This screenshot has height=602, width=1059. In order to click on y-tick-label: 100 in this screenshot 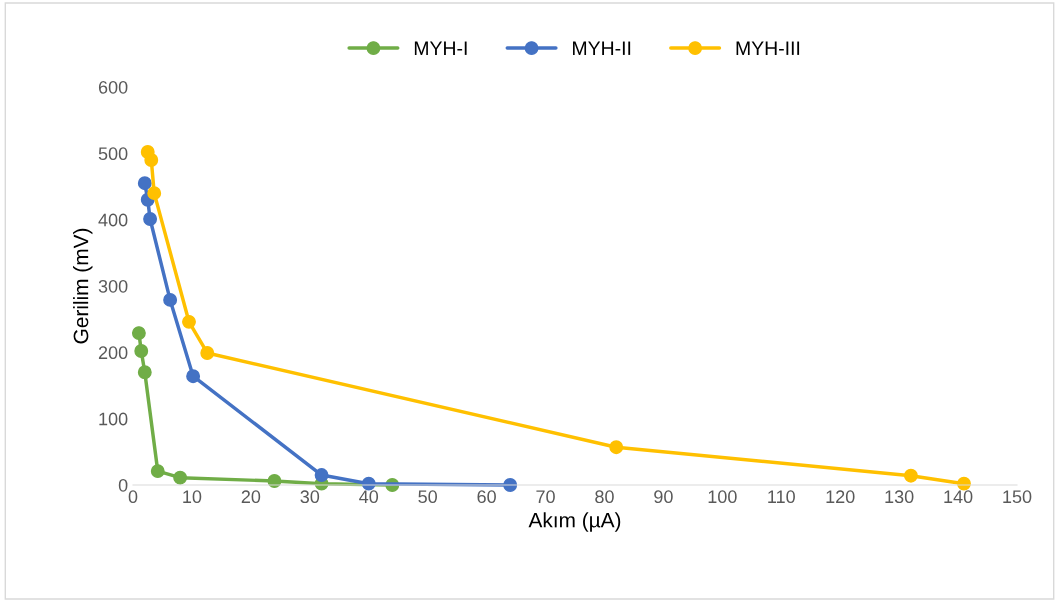, I will do `click(113, 419)`.